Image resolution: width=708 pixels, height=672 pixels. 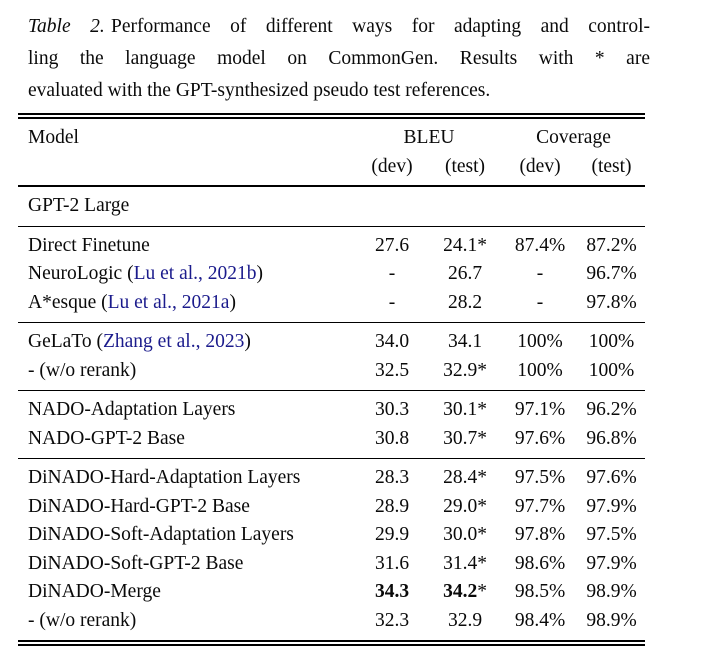 I want to click on text-span: 87.4%, so click(x=540, y=245).